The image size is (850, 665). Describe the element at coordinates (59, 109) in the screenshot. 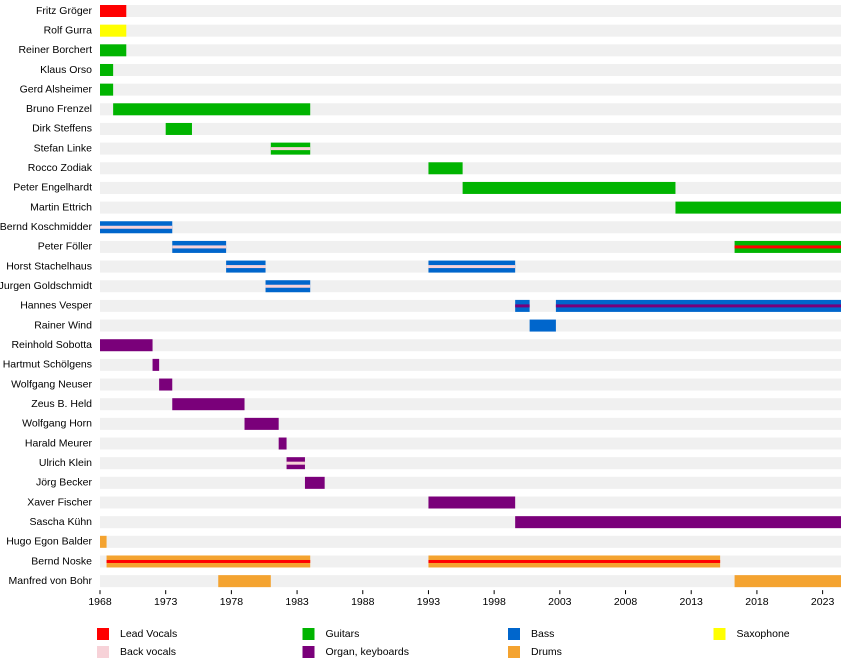

I see `member-name: Bruno Frenzel` at that location.